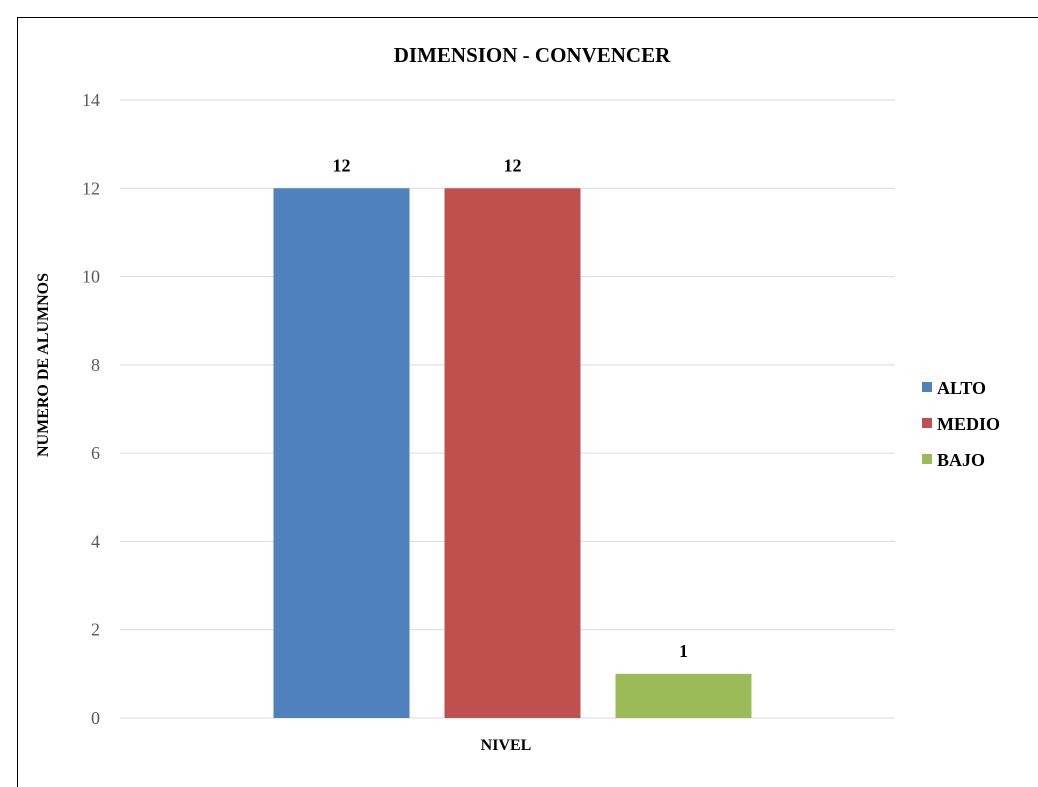 This screenshot has width=1038, height=787. I want to click on y-tick-label: 6, so click(95, 453).